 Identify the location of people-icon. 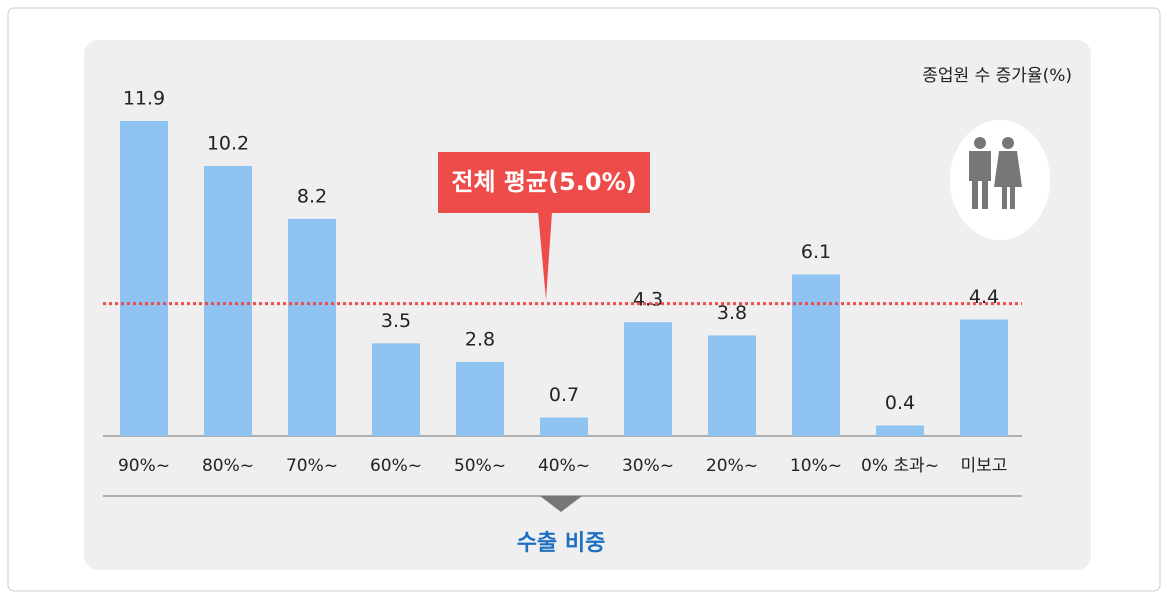
(1000, 180).